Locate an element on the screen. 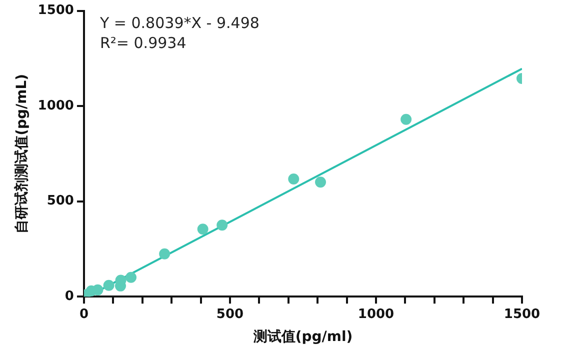 This screenshot has width=562, height=354. x-tick-label: 1500 is located at coordinates (522, 314).